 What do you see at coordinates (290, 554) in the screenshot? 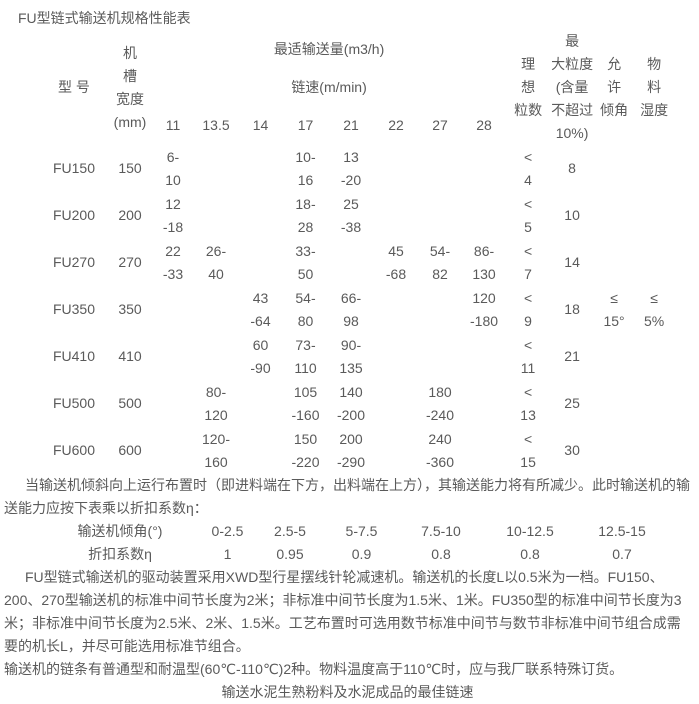
I see `discount-factor-value: 0.95` at bounding box center [290, 554].